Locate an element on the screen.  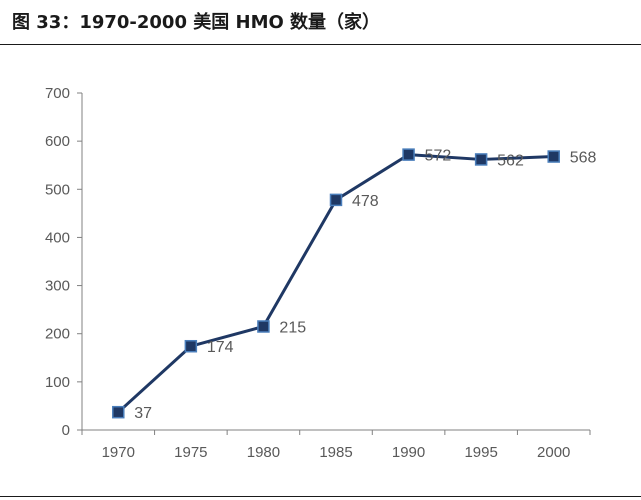
y-tick-label: 100 is located at coordinates (57, 382).